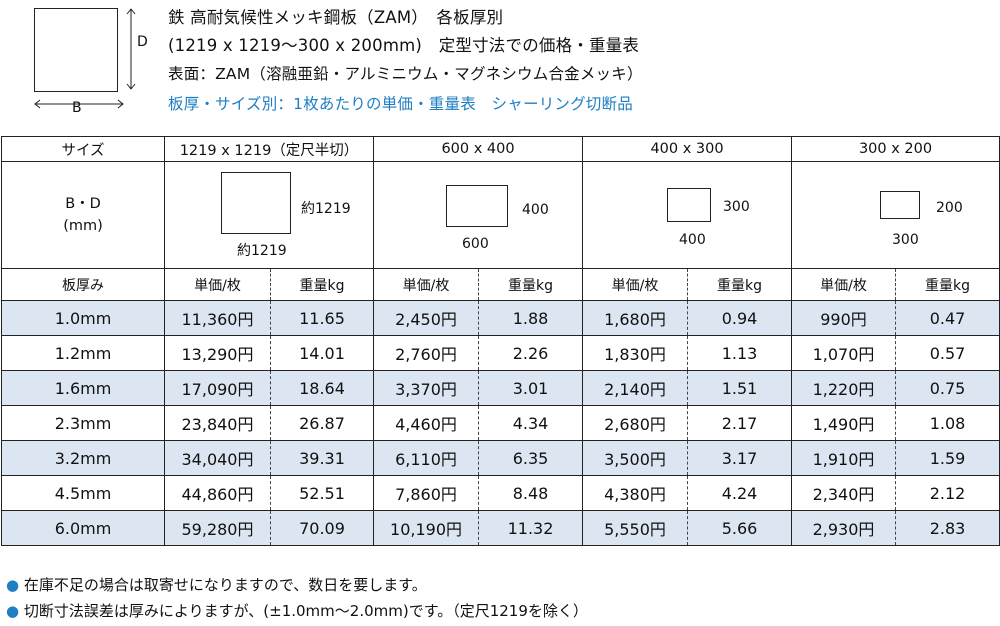 This screenshot has height=626, width=1000. What do you see at coordinates (322, 318) in the screenshot?
I see `weight-cell: 11.65` at bounding box center [322, 318].